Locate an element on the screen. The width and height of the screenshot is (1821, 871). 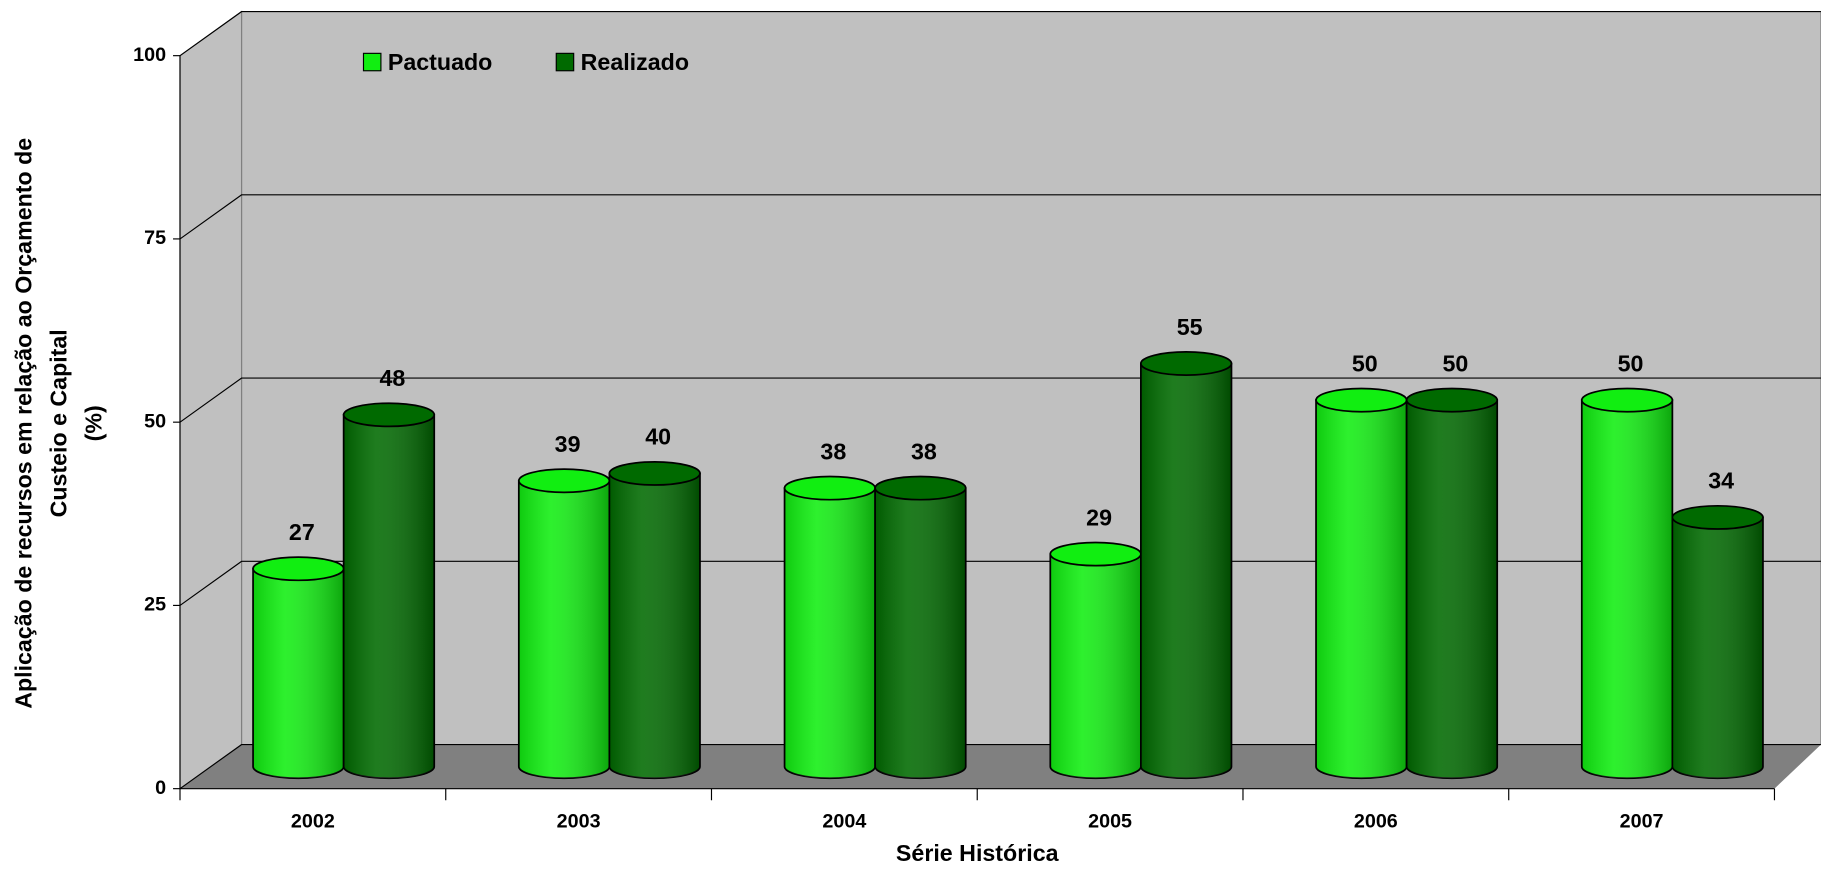
legend-label: Pactuado is located at coordinates (440, 62).